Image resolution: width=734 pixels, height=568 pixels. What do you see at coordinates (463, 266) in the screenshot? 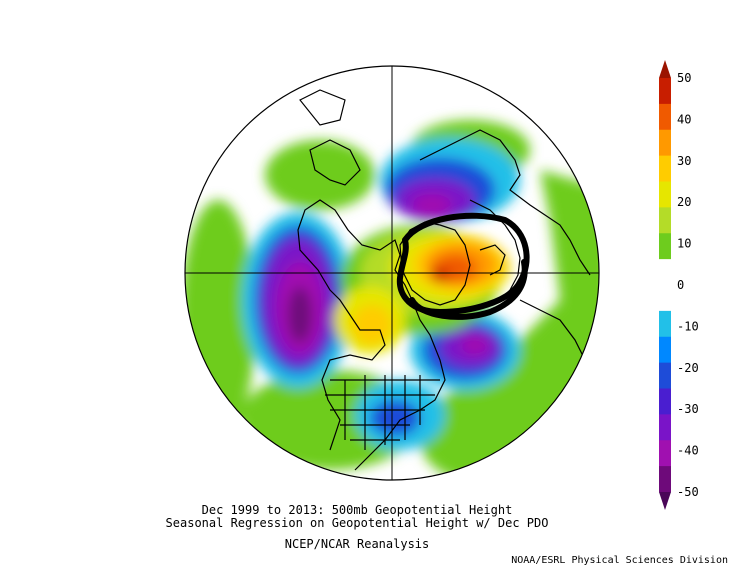
I see `annotation-loop` at bounding box center [463, 266].